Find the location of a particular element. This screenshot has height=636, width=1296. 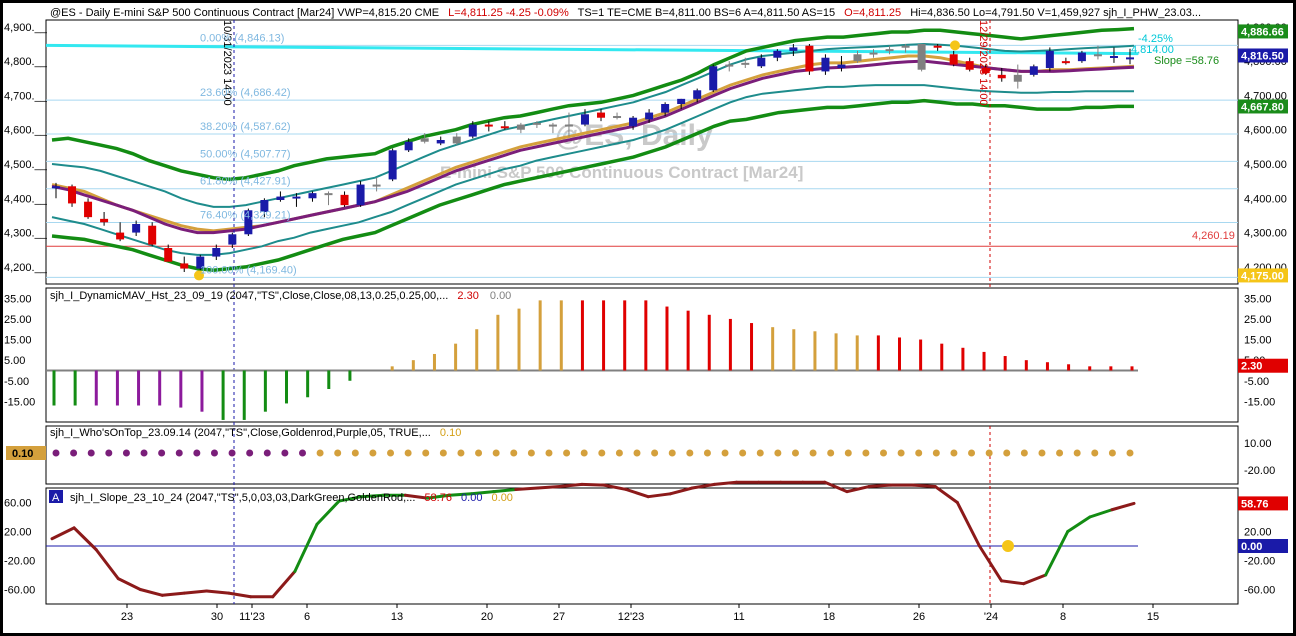

dots-tag is located at coordinates (26, 453).